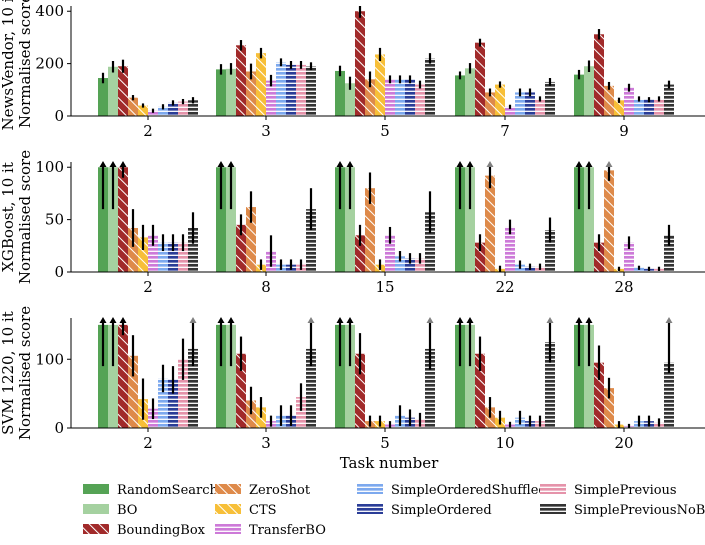 The width and height of the screenshot is (705, 545). What do you see at coordinates (151, 490) in the screenshot?
I see `legend-item-randomsearch: RandomSearch` at bounding box center [151, 490].